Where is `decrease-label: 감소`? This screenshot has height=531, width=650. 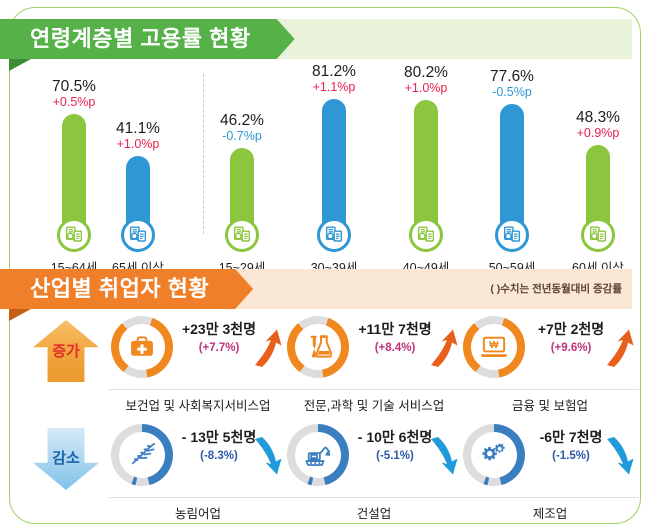
decrease-label: 감소 is located at coordinates (66, 458).